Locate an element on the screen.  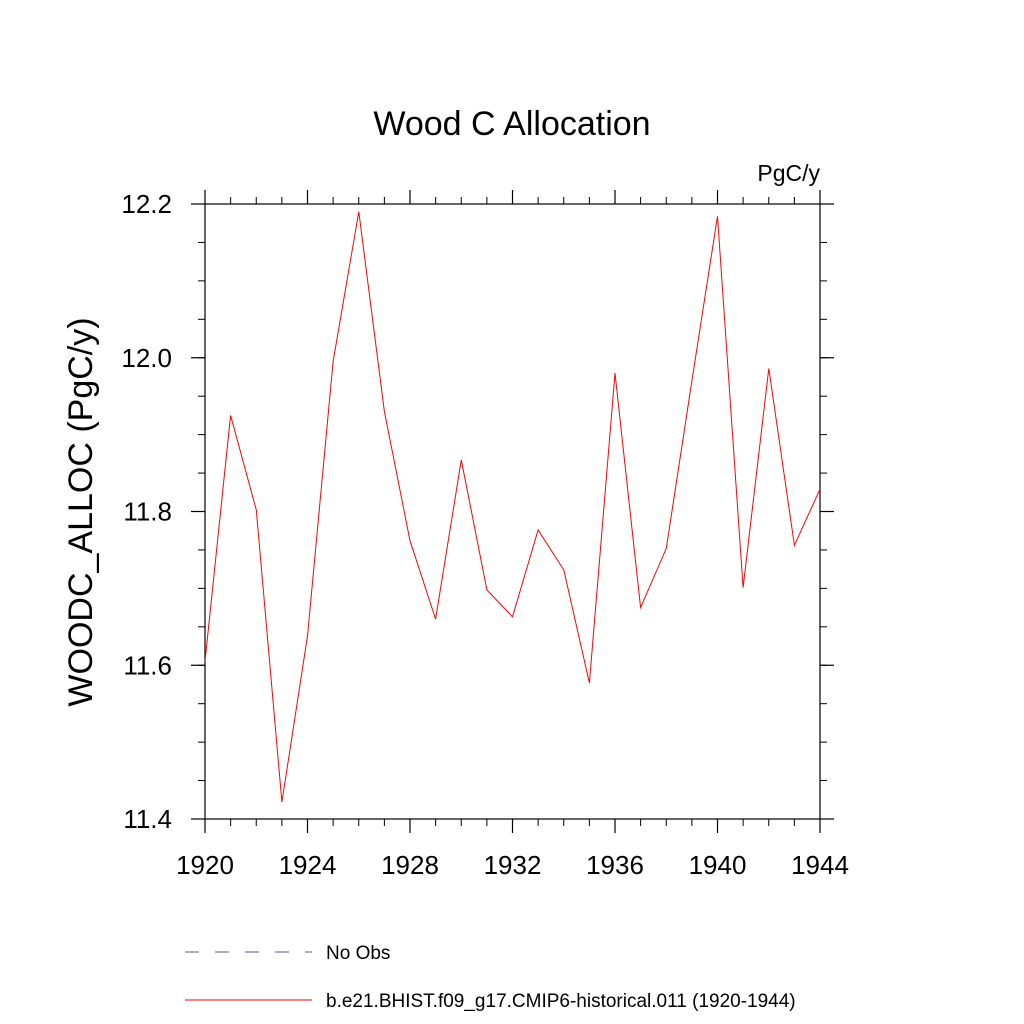
y-tick-label: 12.2 is located at coordinates (146, 204).